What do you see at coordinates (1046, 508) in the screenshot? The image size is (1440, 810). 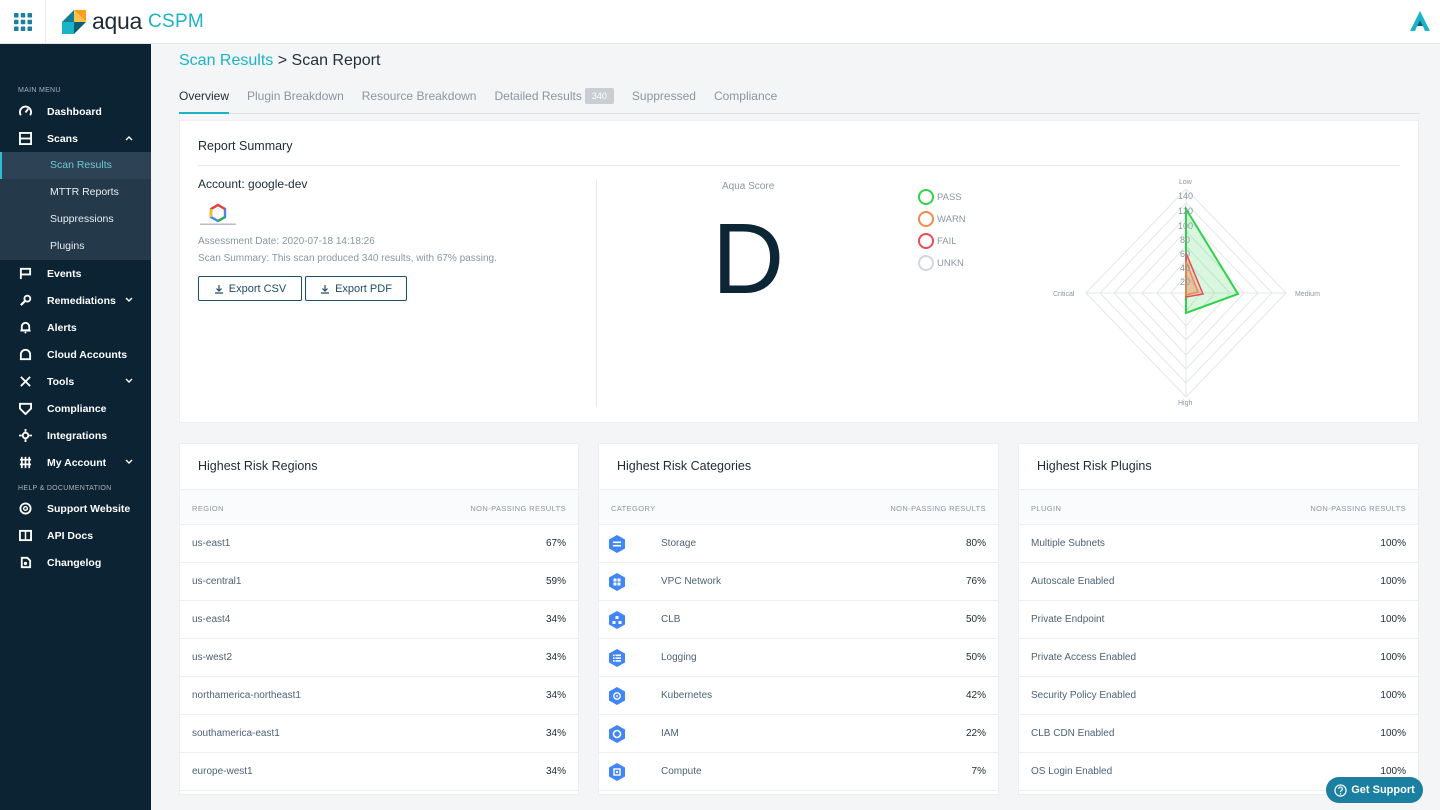 I see `column-header-plugin: PLUGIN` at bounding box center [1046, 508].